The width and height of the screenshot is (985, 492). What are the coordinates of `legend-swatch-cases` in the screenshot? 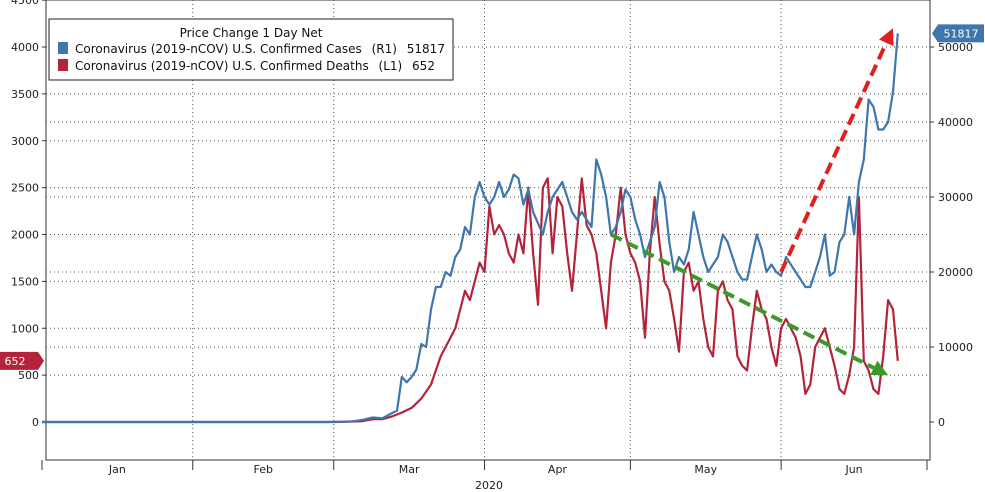 It's located at (63, 48).